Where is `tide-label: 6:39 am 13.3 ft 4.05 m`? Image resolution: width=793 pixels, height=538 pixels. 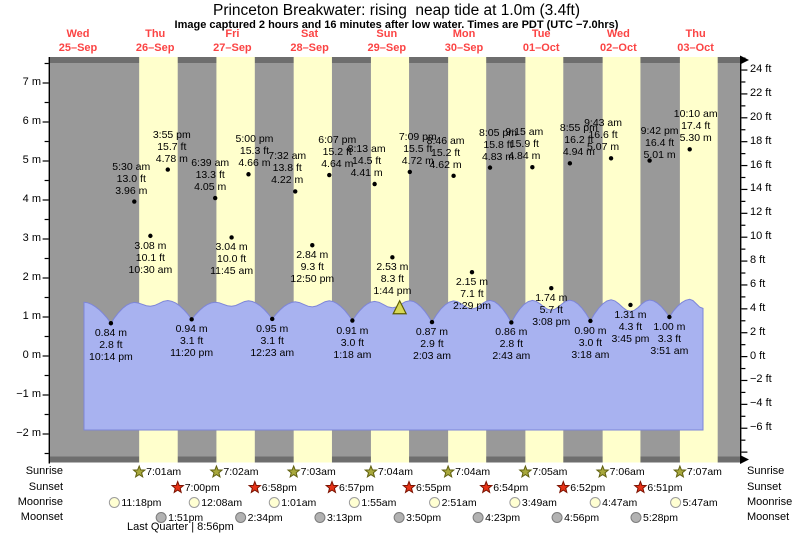 tide-label: 6:39 am 13.3 ft 4.05 m is located at coordinates (210, 175).